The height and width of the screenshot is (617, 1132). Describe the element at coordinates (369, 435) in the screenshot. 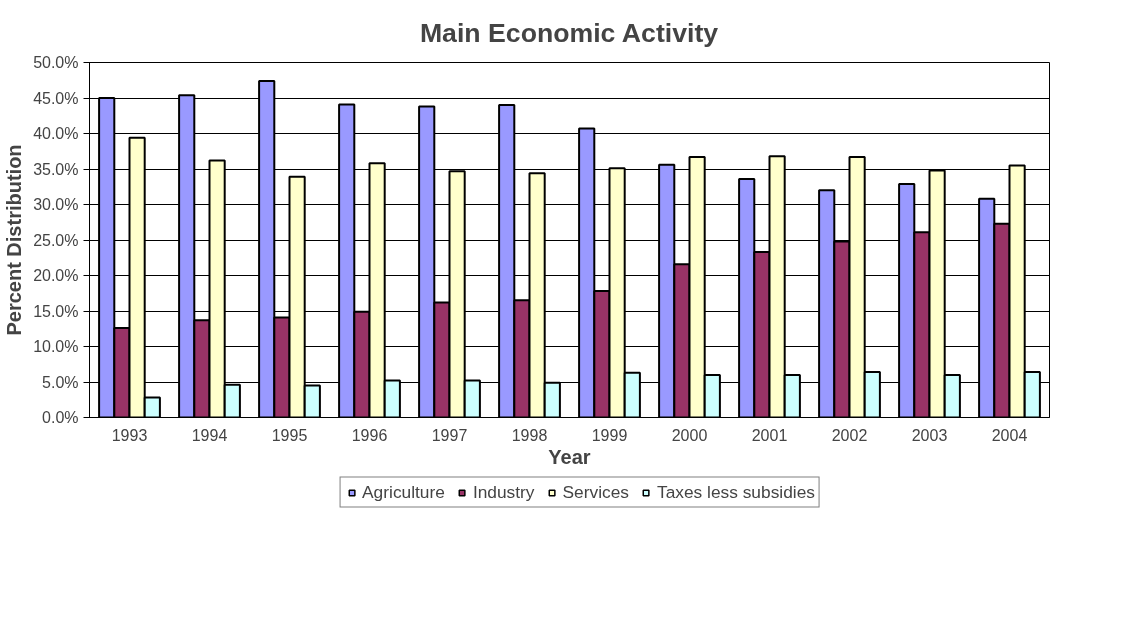

I see `x-tick-label: 1996` at that location.